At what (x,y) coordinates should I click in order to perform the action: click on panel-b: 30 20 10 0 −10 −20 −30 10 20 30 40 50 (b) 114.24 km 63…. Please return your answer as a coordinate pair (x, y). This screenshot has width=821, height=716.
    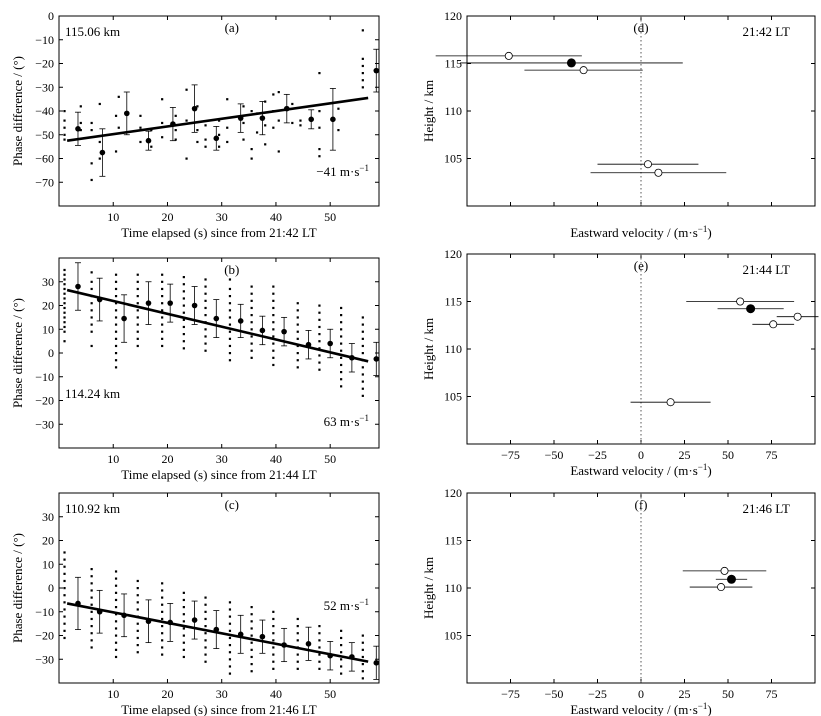
    Looking at the image, I should click on (195, 369).